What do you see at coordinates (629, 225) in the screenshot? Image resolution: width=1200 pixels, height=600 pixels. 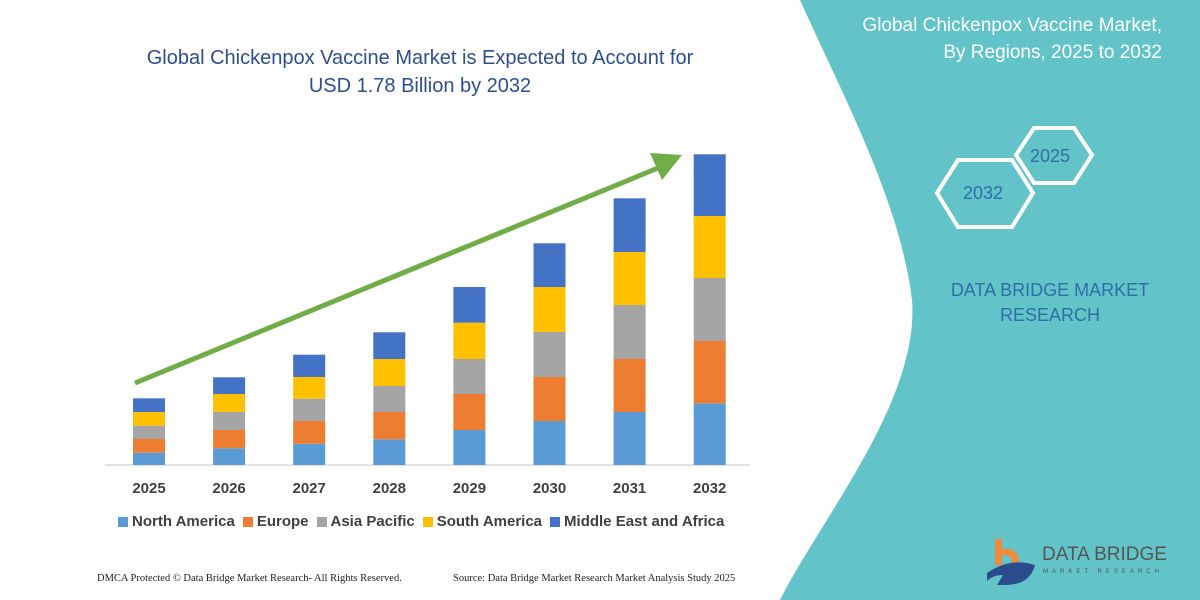 I see `bar-segment-2031-middle-east-and-africa` at bounding box center [629, 225].